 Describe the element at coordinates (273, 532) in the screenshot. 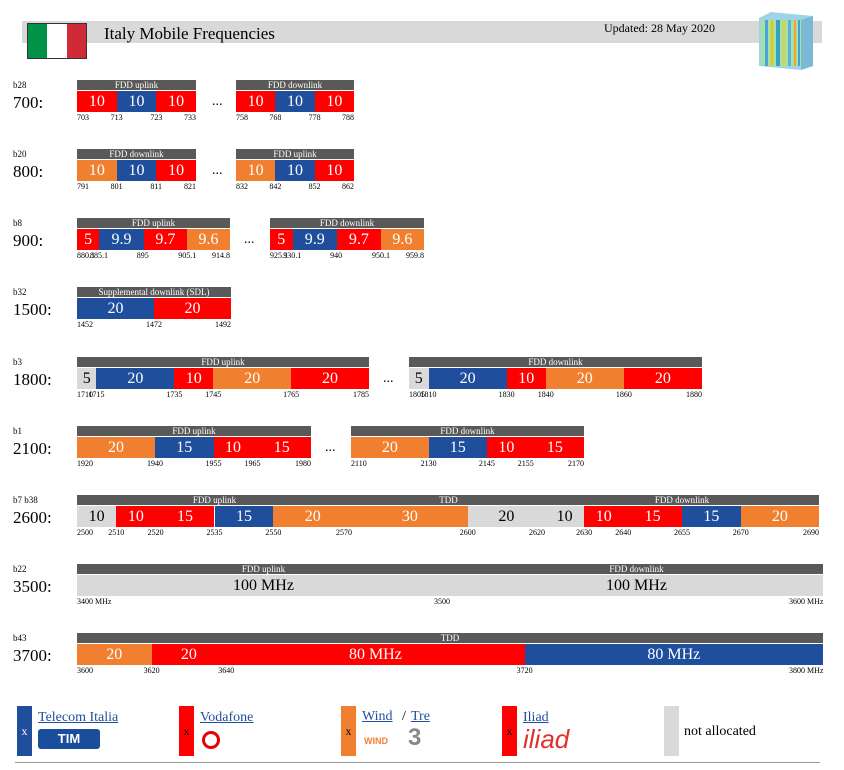

I see `tick-label: 2550` at that location.